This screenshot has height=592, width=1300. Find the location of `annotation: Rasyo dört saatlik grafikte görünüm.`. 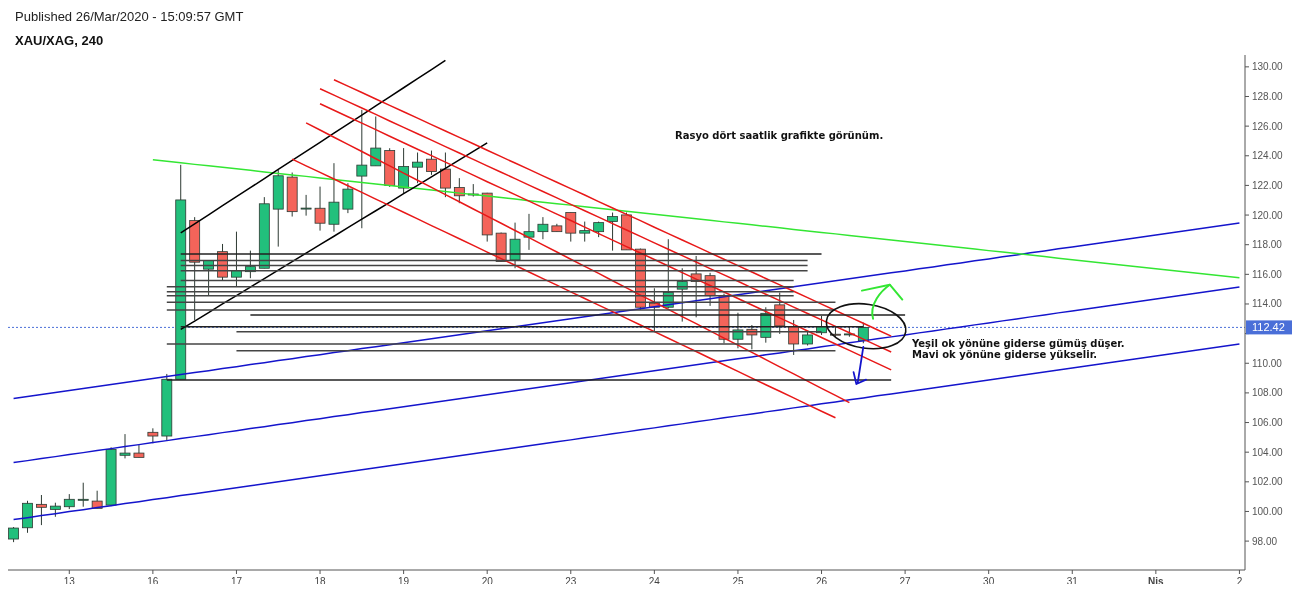

annotation: Rasyo dört saatlik grafikte görünüm. is located at coordinates (779, 135).